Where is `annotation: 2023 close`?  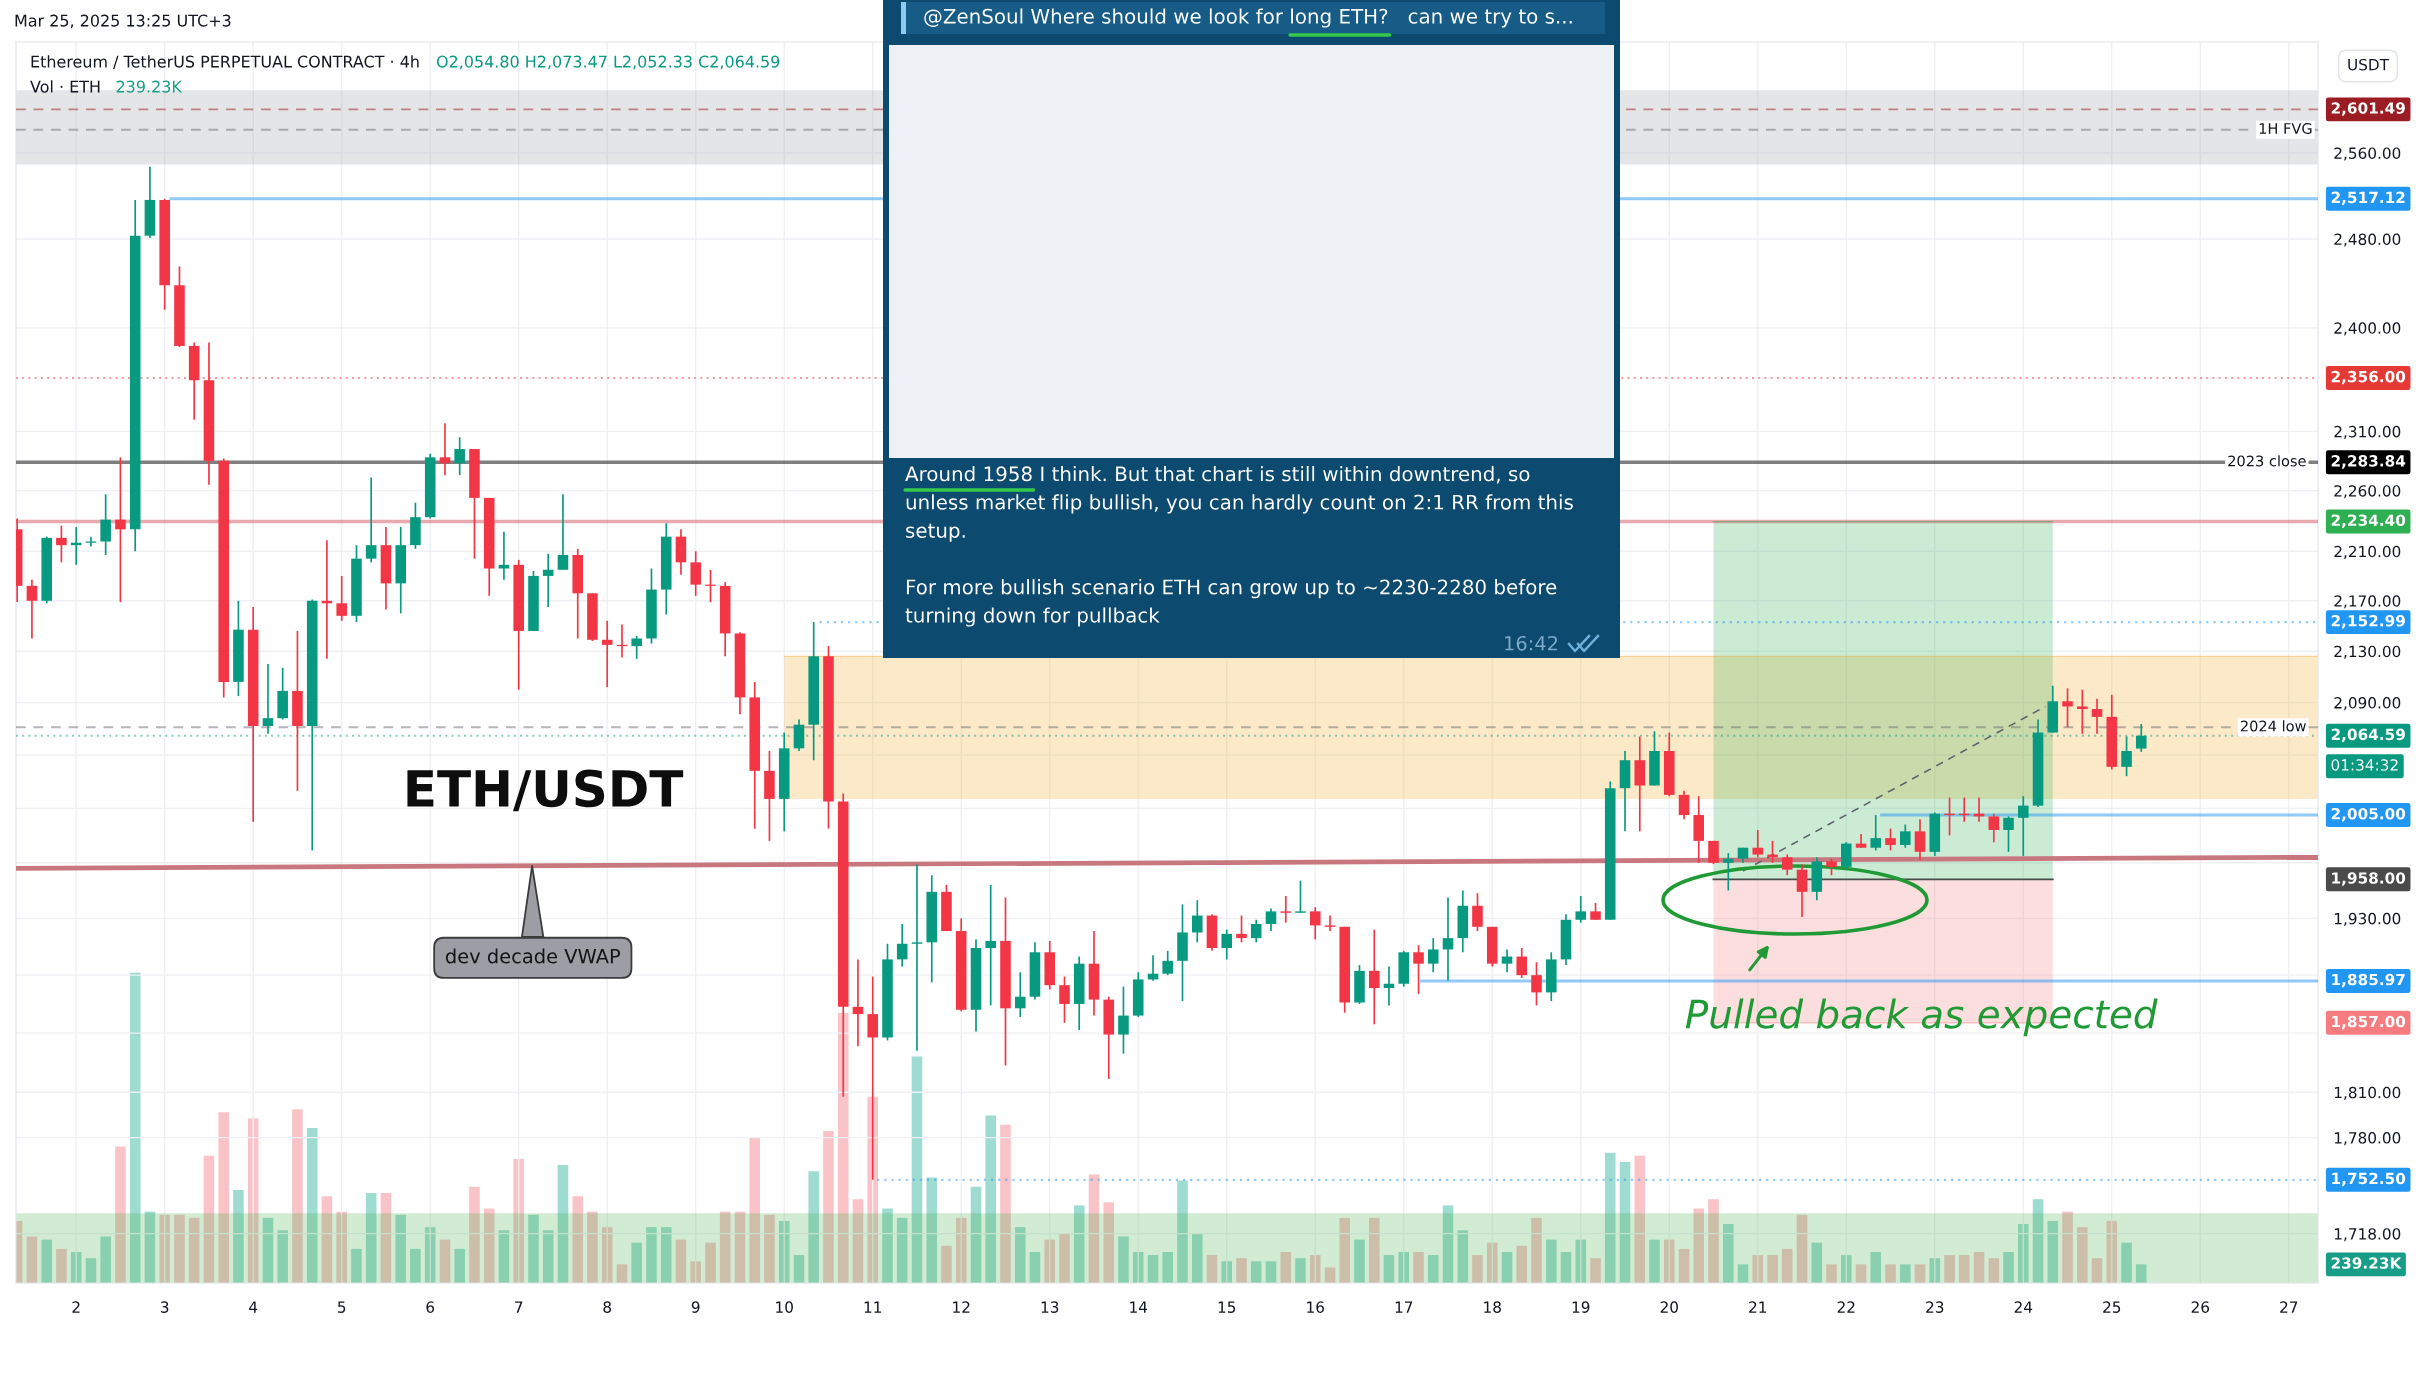 annotation: 2023 close is located at coordinates (2267, 461).